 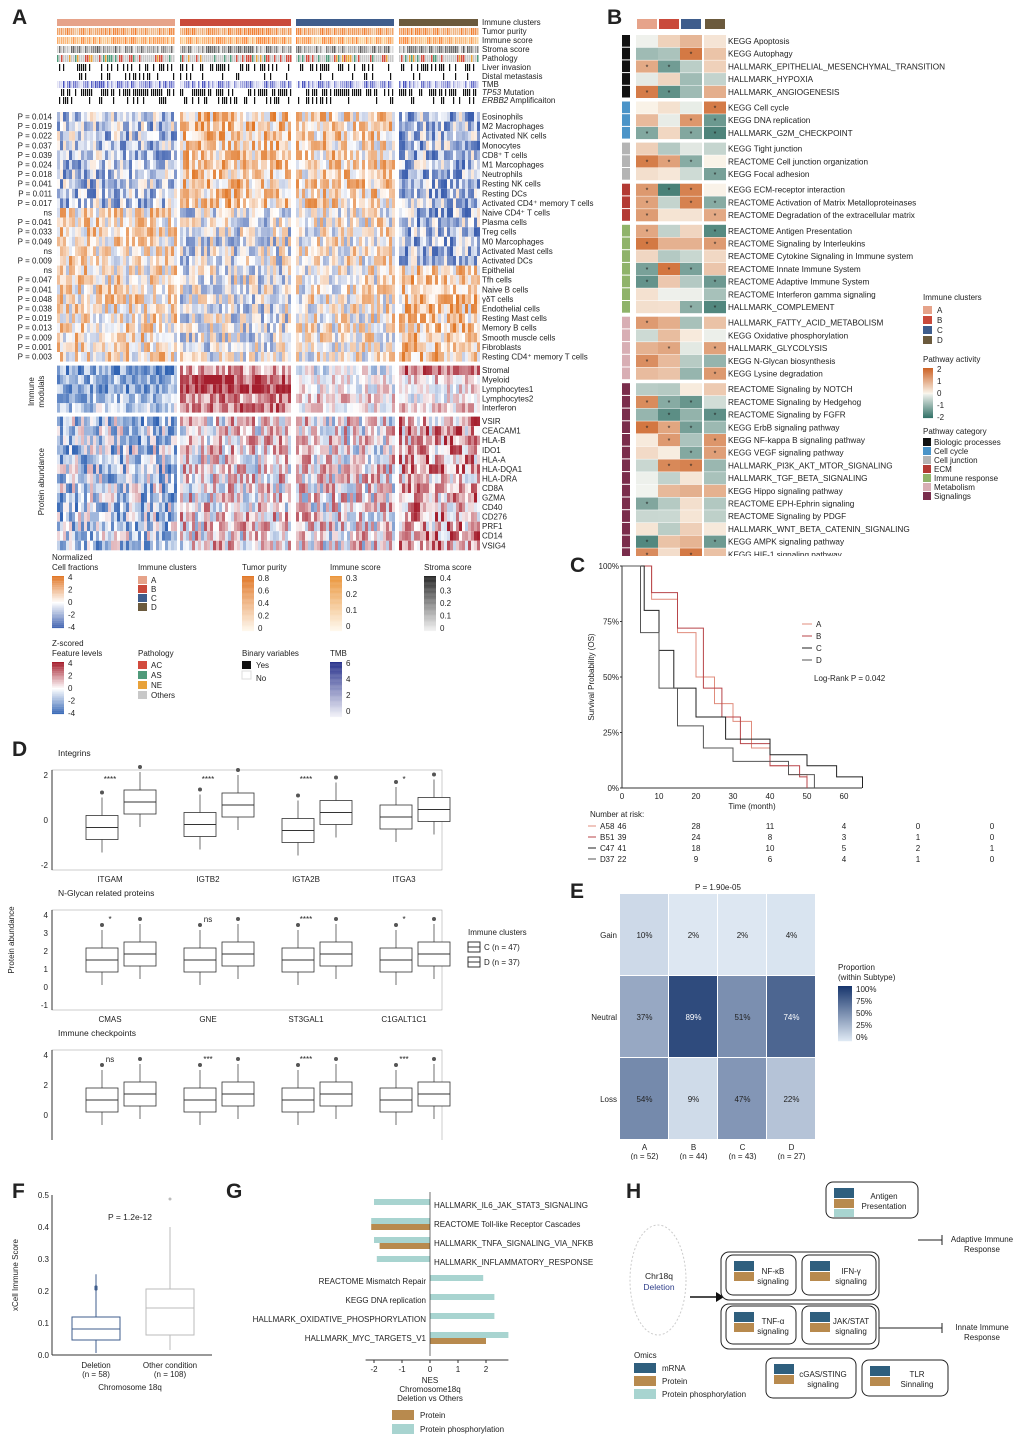 I want to click on p-value-label: P = 0.037, so click(x=35, y=145).